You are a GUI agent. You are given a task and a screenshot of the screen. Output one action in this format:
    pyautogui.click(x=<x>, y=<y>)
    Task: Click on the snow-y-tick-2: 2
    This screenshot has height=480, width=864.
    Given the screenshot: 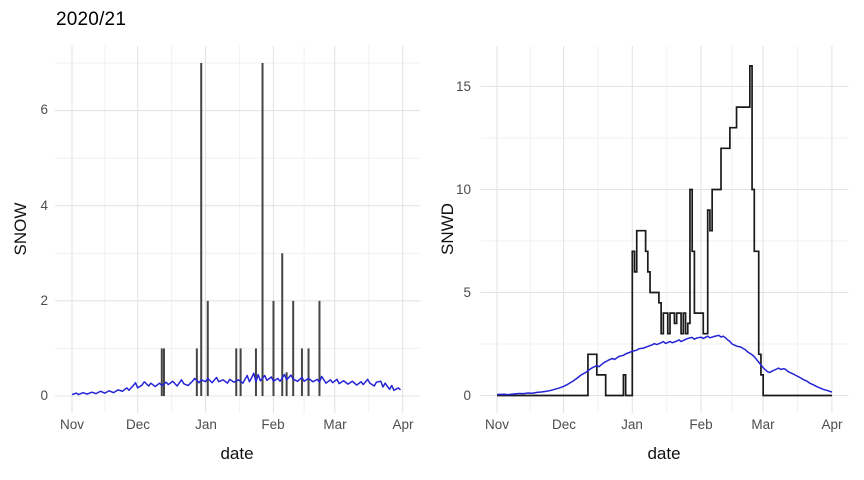 What is the action you would take?
    pyautogui.click(x=44, y=300)
    